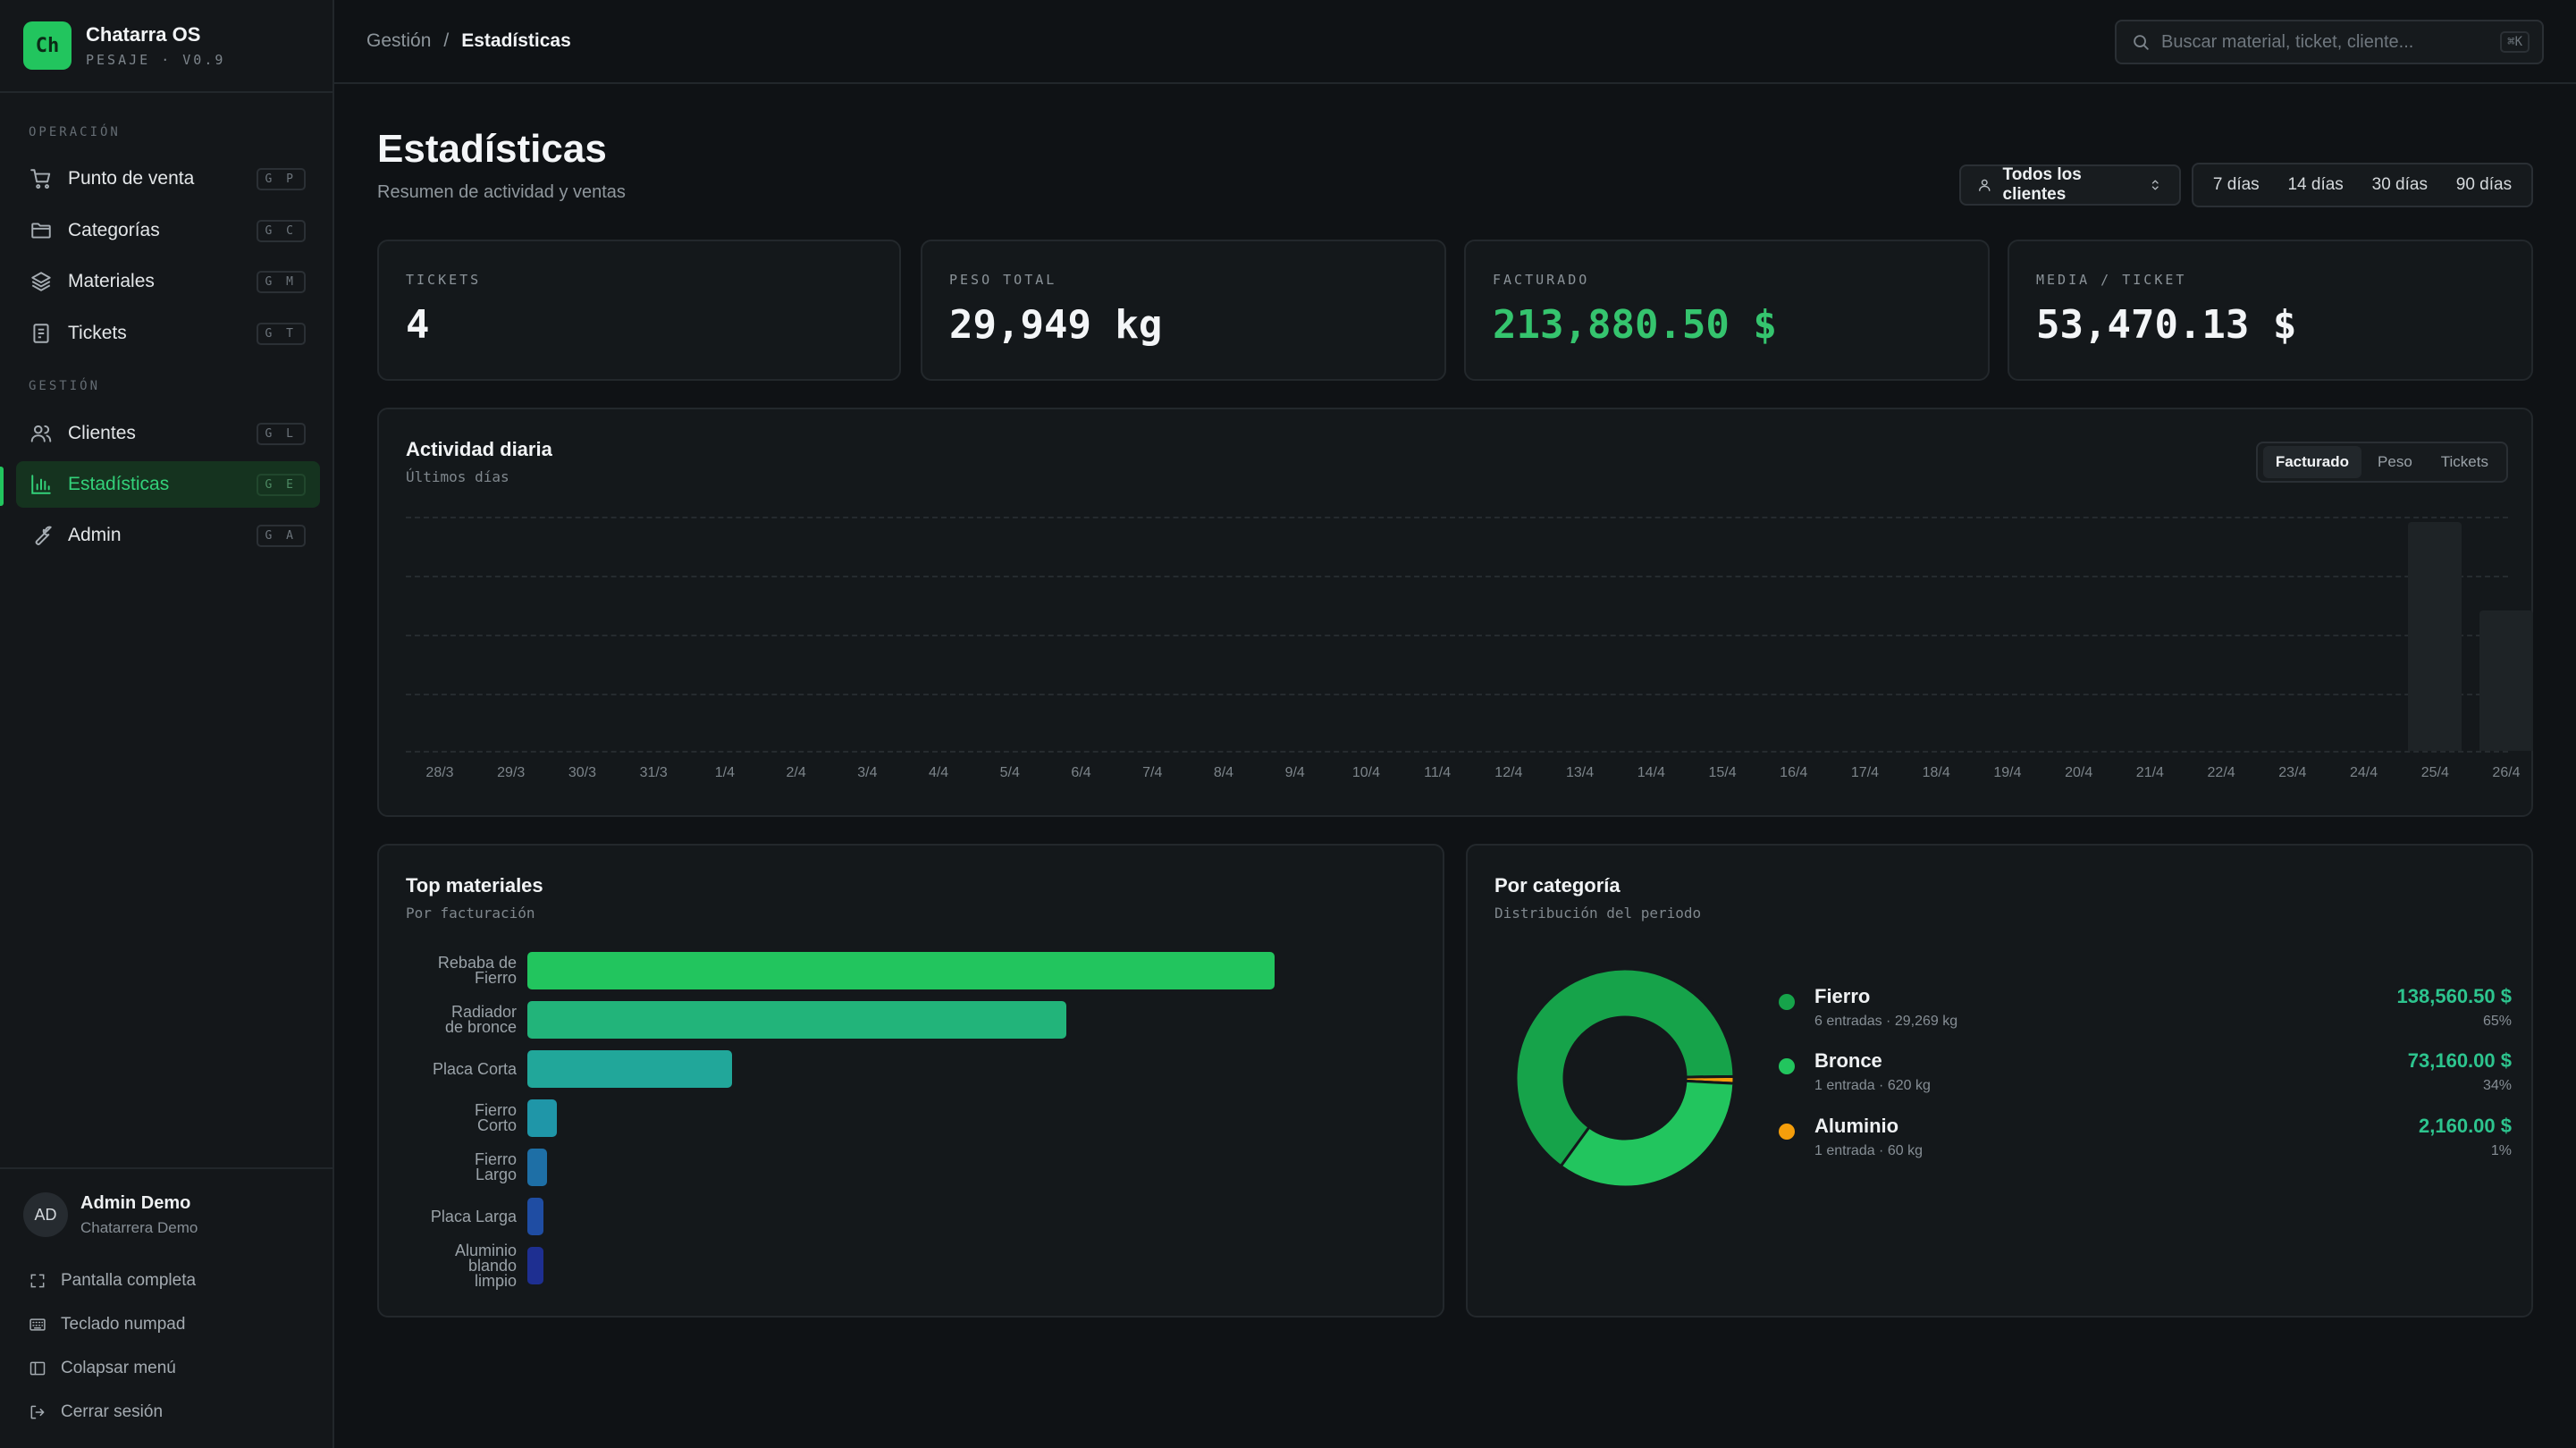 Image resolution: width=2576 pixels, height=1448 pixels. Describe the element at coordinates (1985, 185) in the screenshot. I see `user-icon` at that location.